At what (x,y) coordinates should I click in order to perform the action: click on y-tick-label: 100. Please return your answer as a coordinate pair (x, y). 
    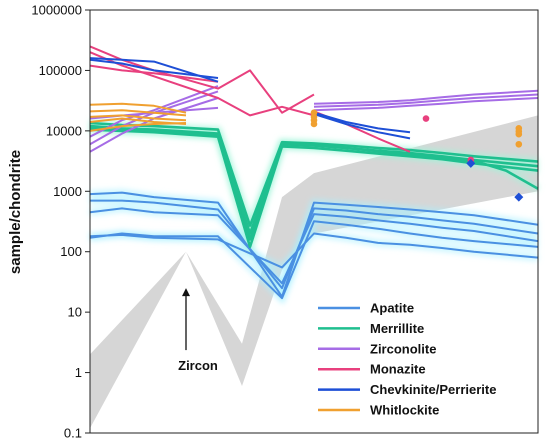
    Looking at the image, I should click on (71, 251).